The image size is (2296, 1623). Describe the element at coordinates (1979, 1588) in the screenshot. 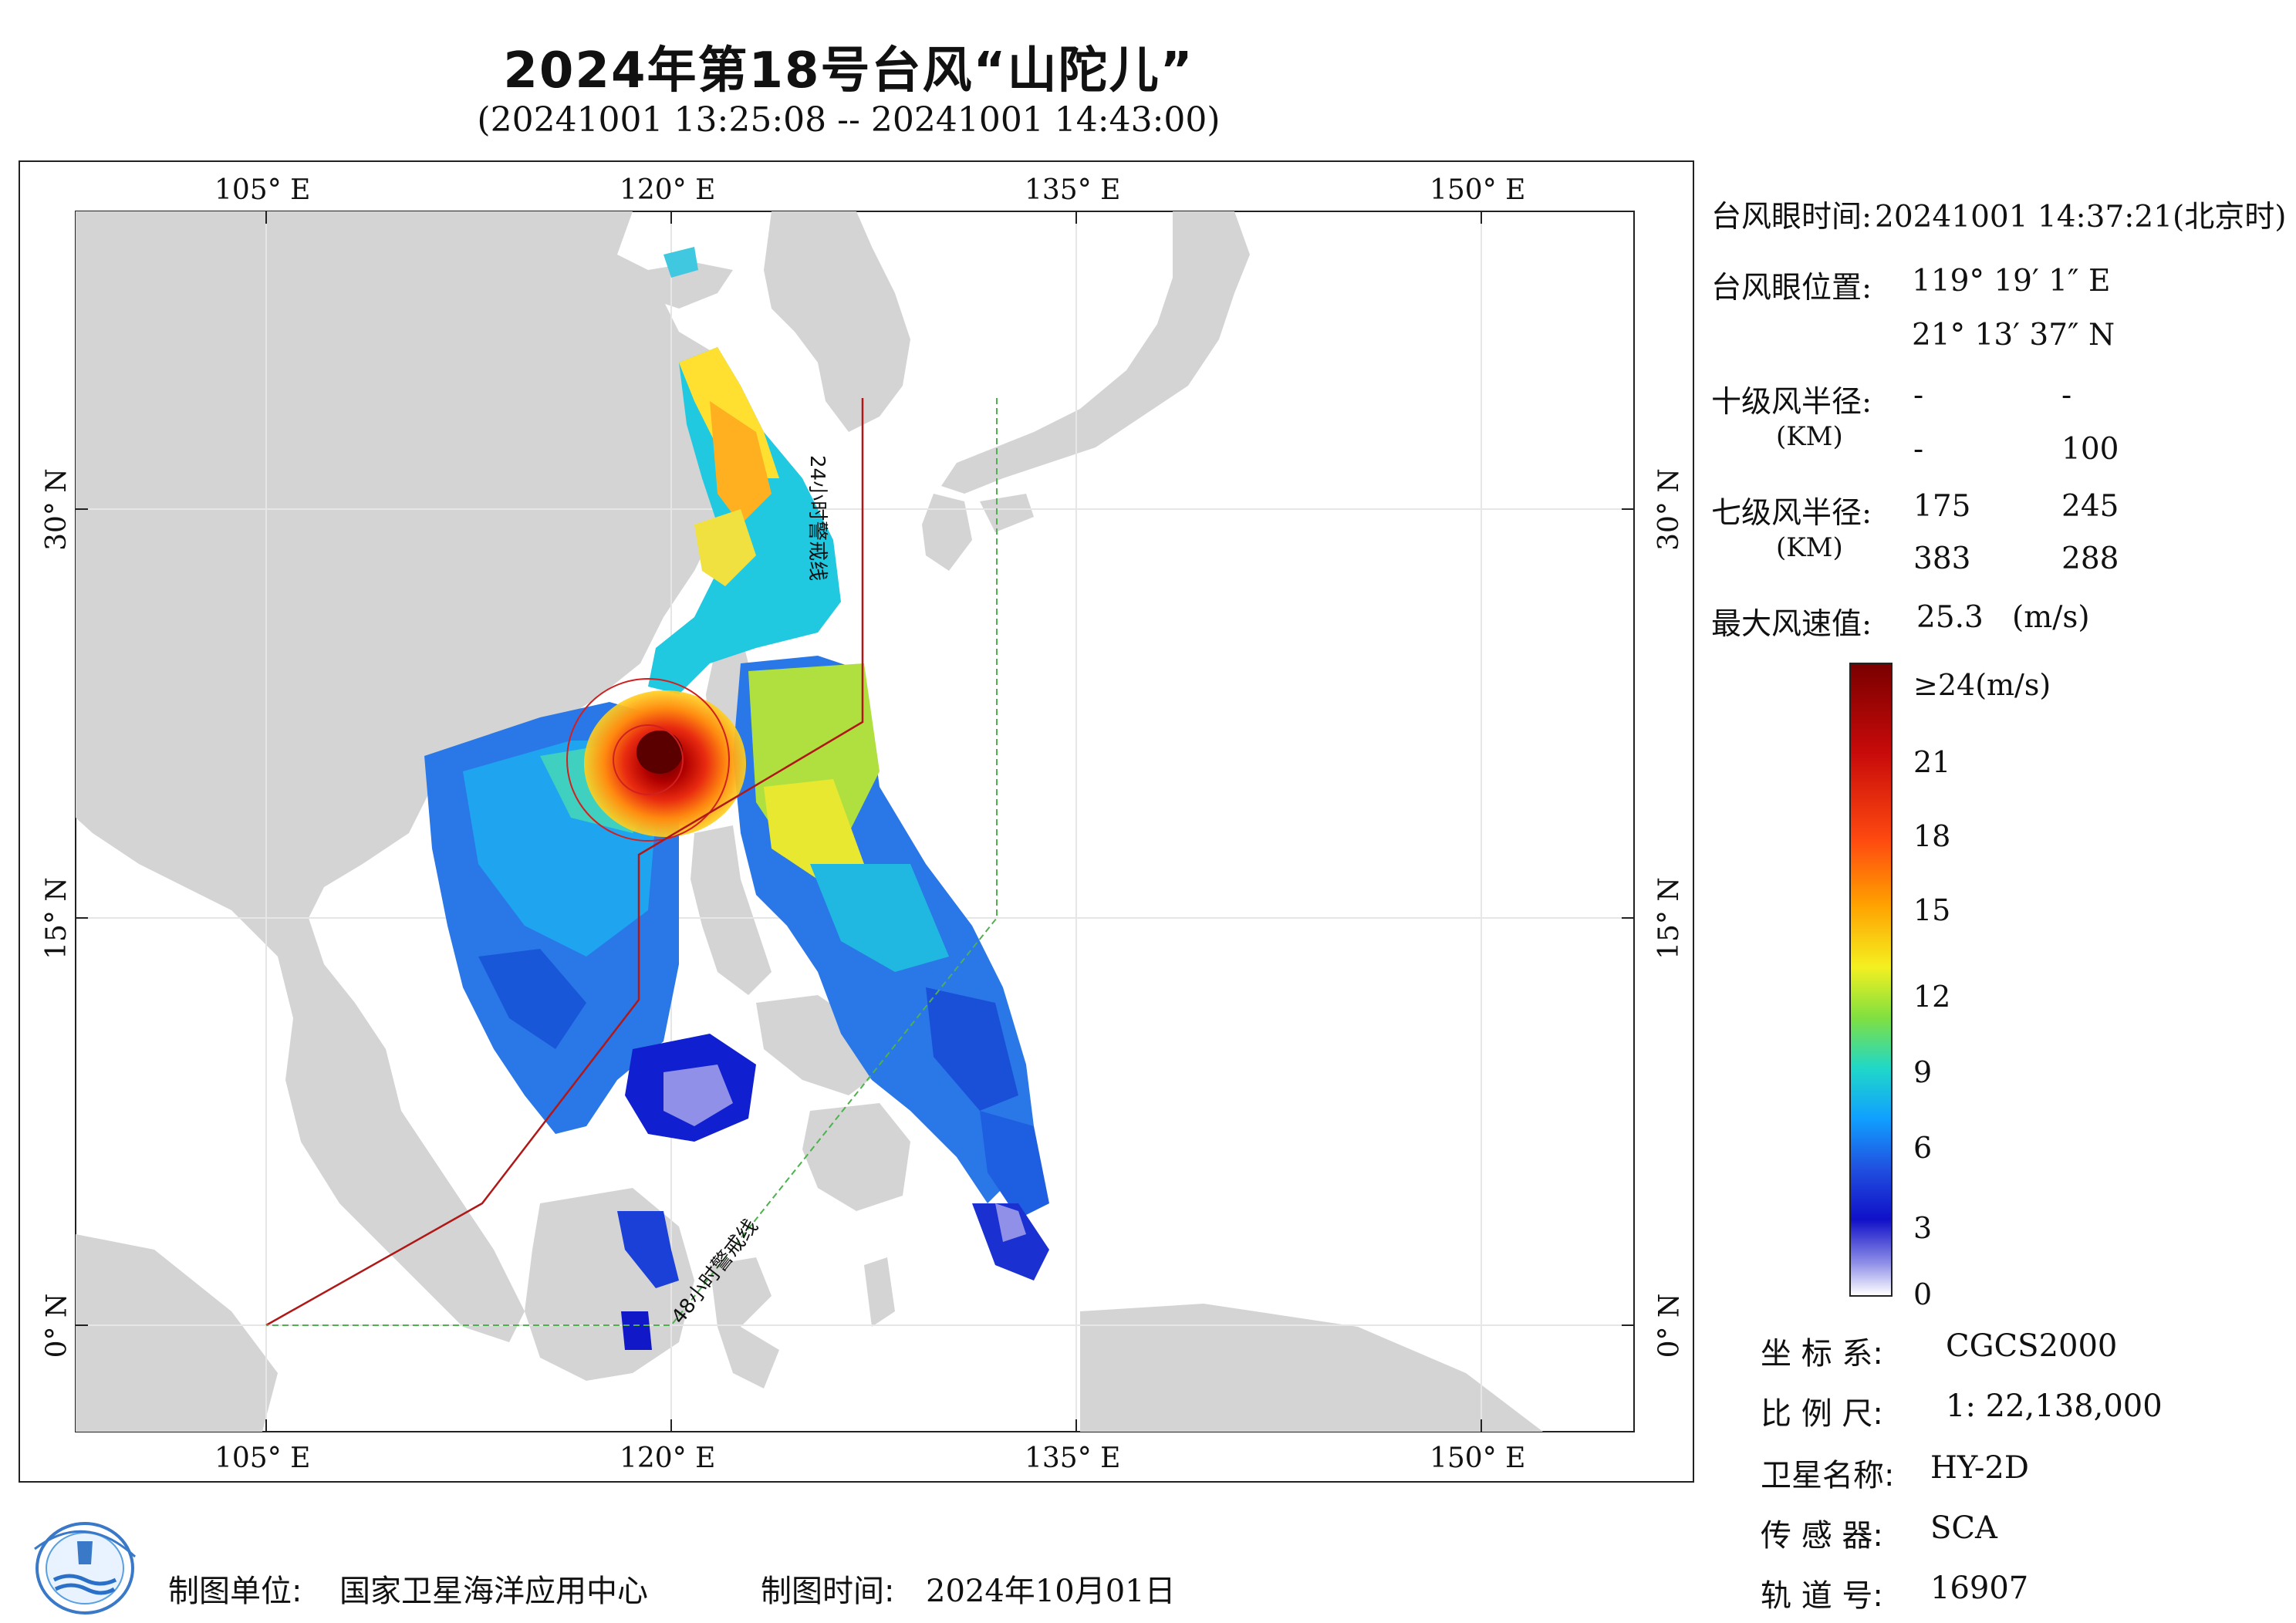

I see `orbit-value: 16907` at that location.